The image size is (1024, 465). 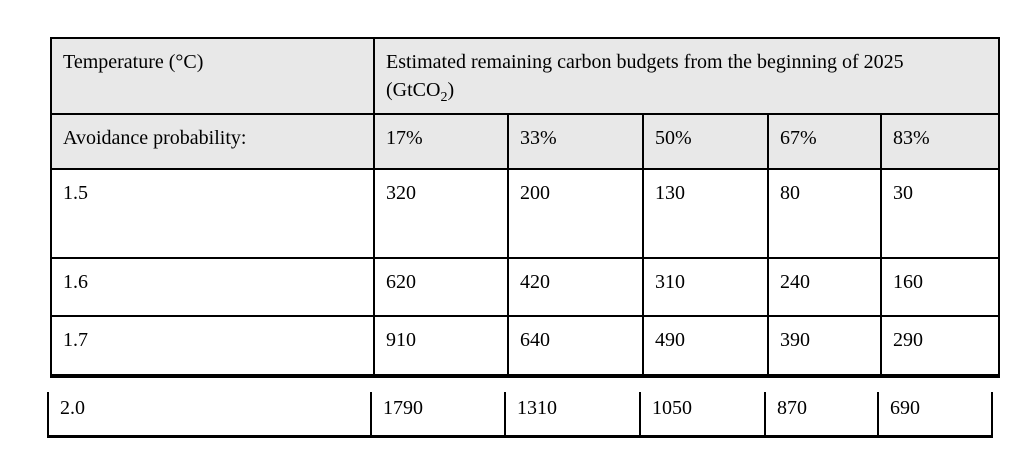 I want to click on probability-cell: 17%, so click(x=441, y=141).